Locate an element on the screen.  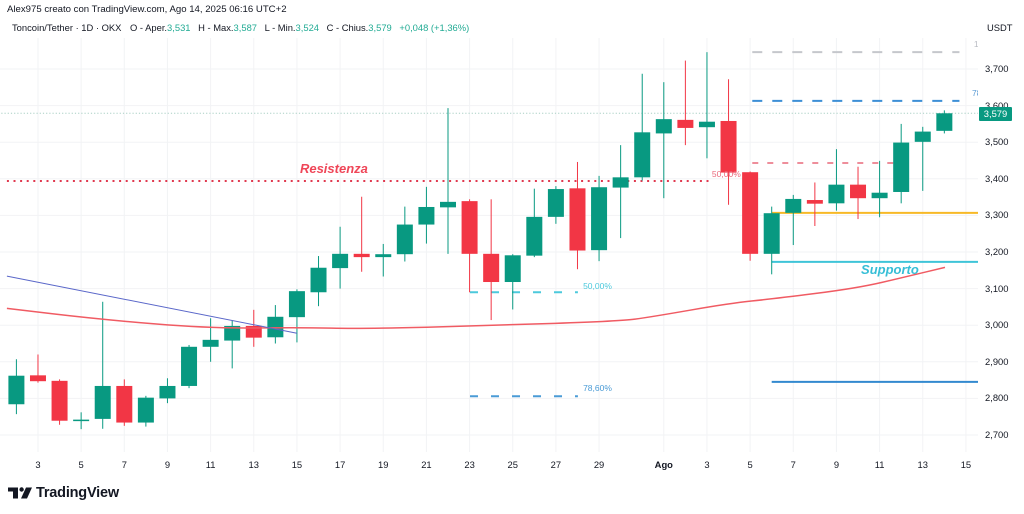
time-axis-label: 7 is located at coordinates (793, 464).